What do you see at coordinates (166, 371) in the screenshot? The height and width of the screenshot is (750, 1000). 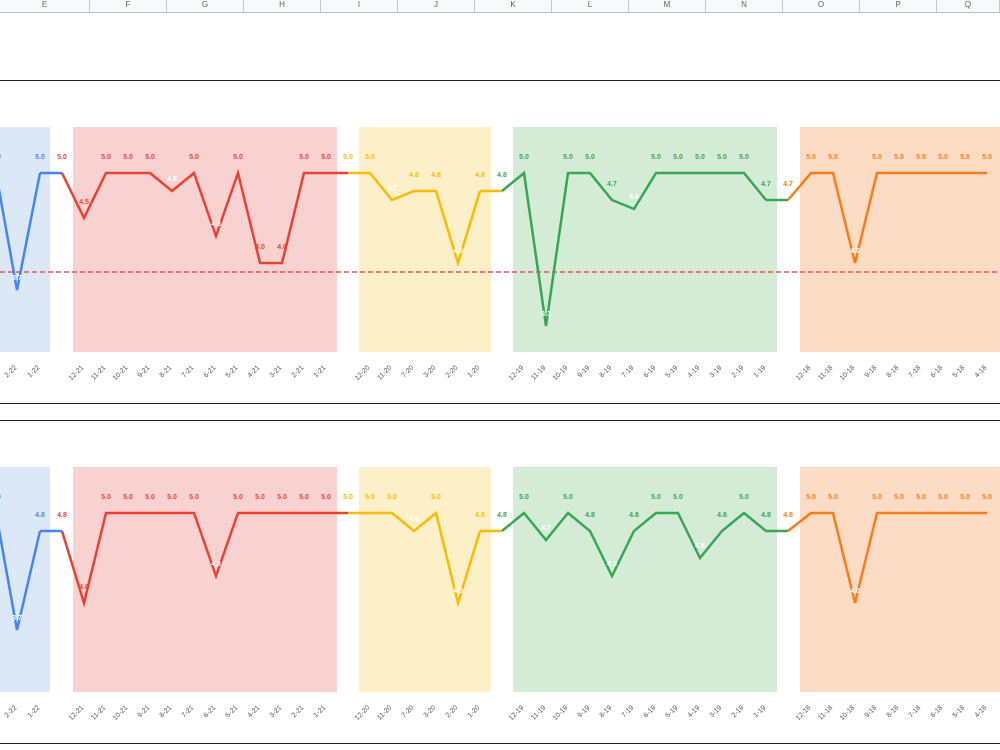 I see `c1-tick-label: 8-21` at bounding box center [166, 371].